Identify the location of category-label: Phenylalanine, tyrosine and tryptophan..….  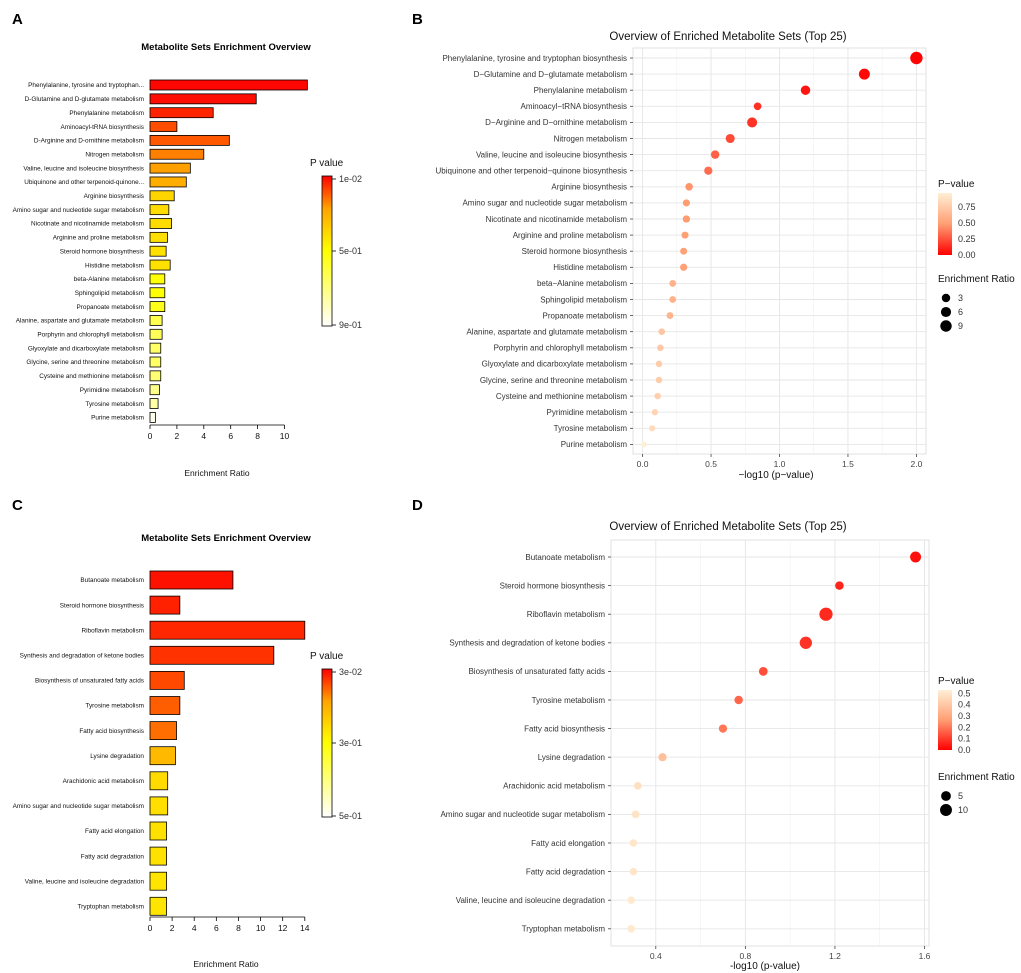
(86, 85).